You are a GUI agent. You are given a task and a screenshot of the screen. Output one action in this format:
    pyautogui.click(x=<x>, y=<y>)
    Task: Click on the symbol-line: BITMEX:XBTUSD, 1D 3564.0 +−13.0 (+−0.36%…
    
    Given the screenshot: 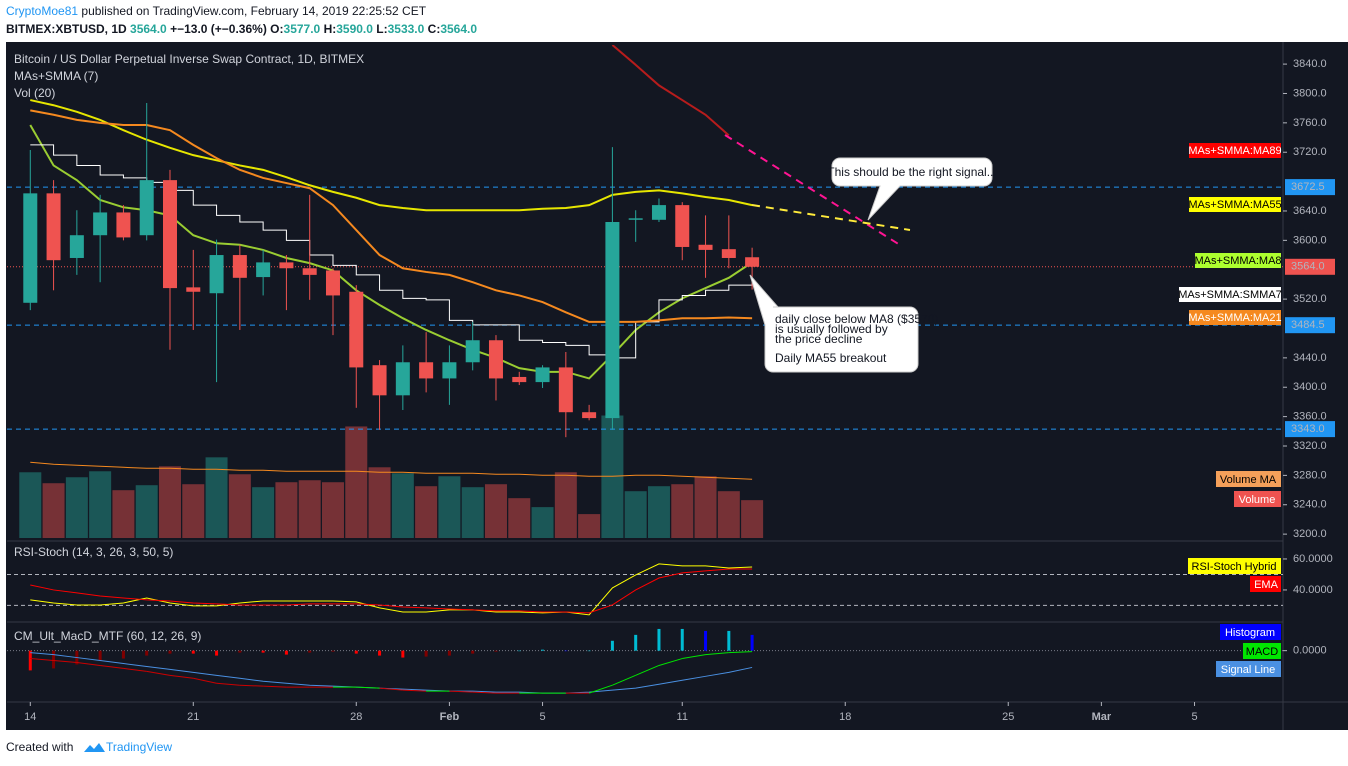 What is the action you would take?
    pyautogui.click(x=241, y=29)
    